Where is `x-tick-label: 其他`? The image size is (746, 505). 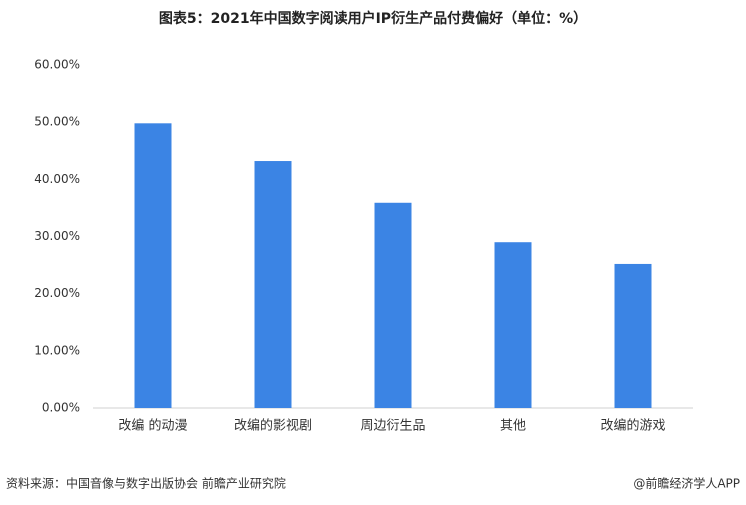 x-tick-label: 其他 is located at coordinates (513, 426).